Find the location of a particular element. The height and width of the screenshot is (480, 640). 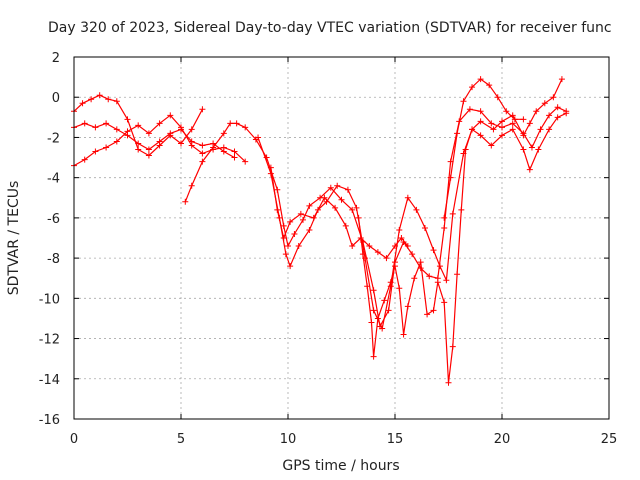

y-tick-label: -6 is located at coordinates (53, 219).